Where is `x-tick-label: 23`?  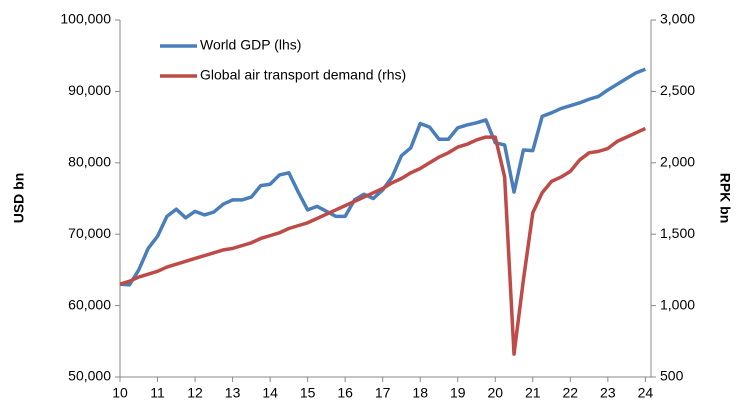 x-tick-label: 23 is located at coordinates (608, 393).